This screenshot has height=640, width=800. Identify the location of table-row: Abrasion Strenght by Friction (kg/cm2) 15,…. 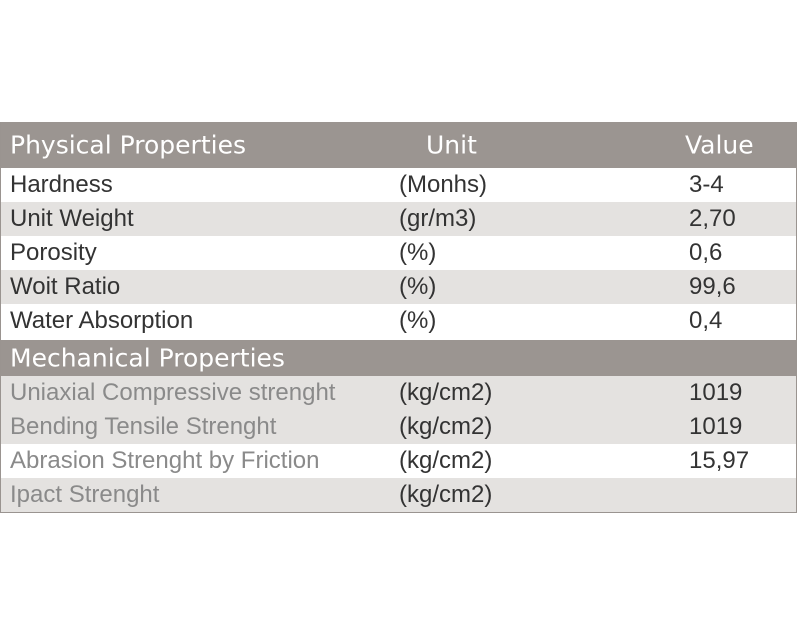
(398, 461).